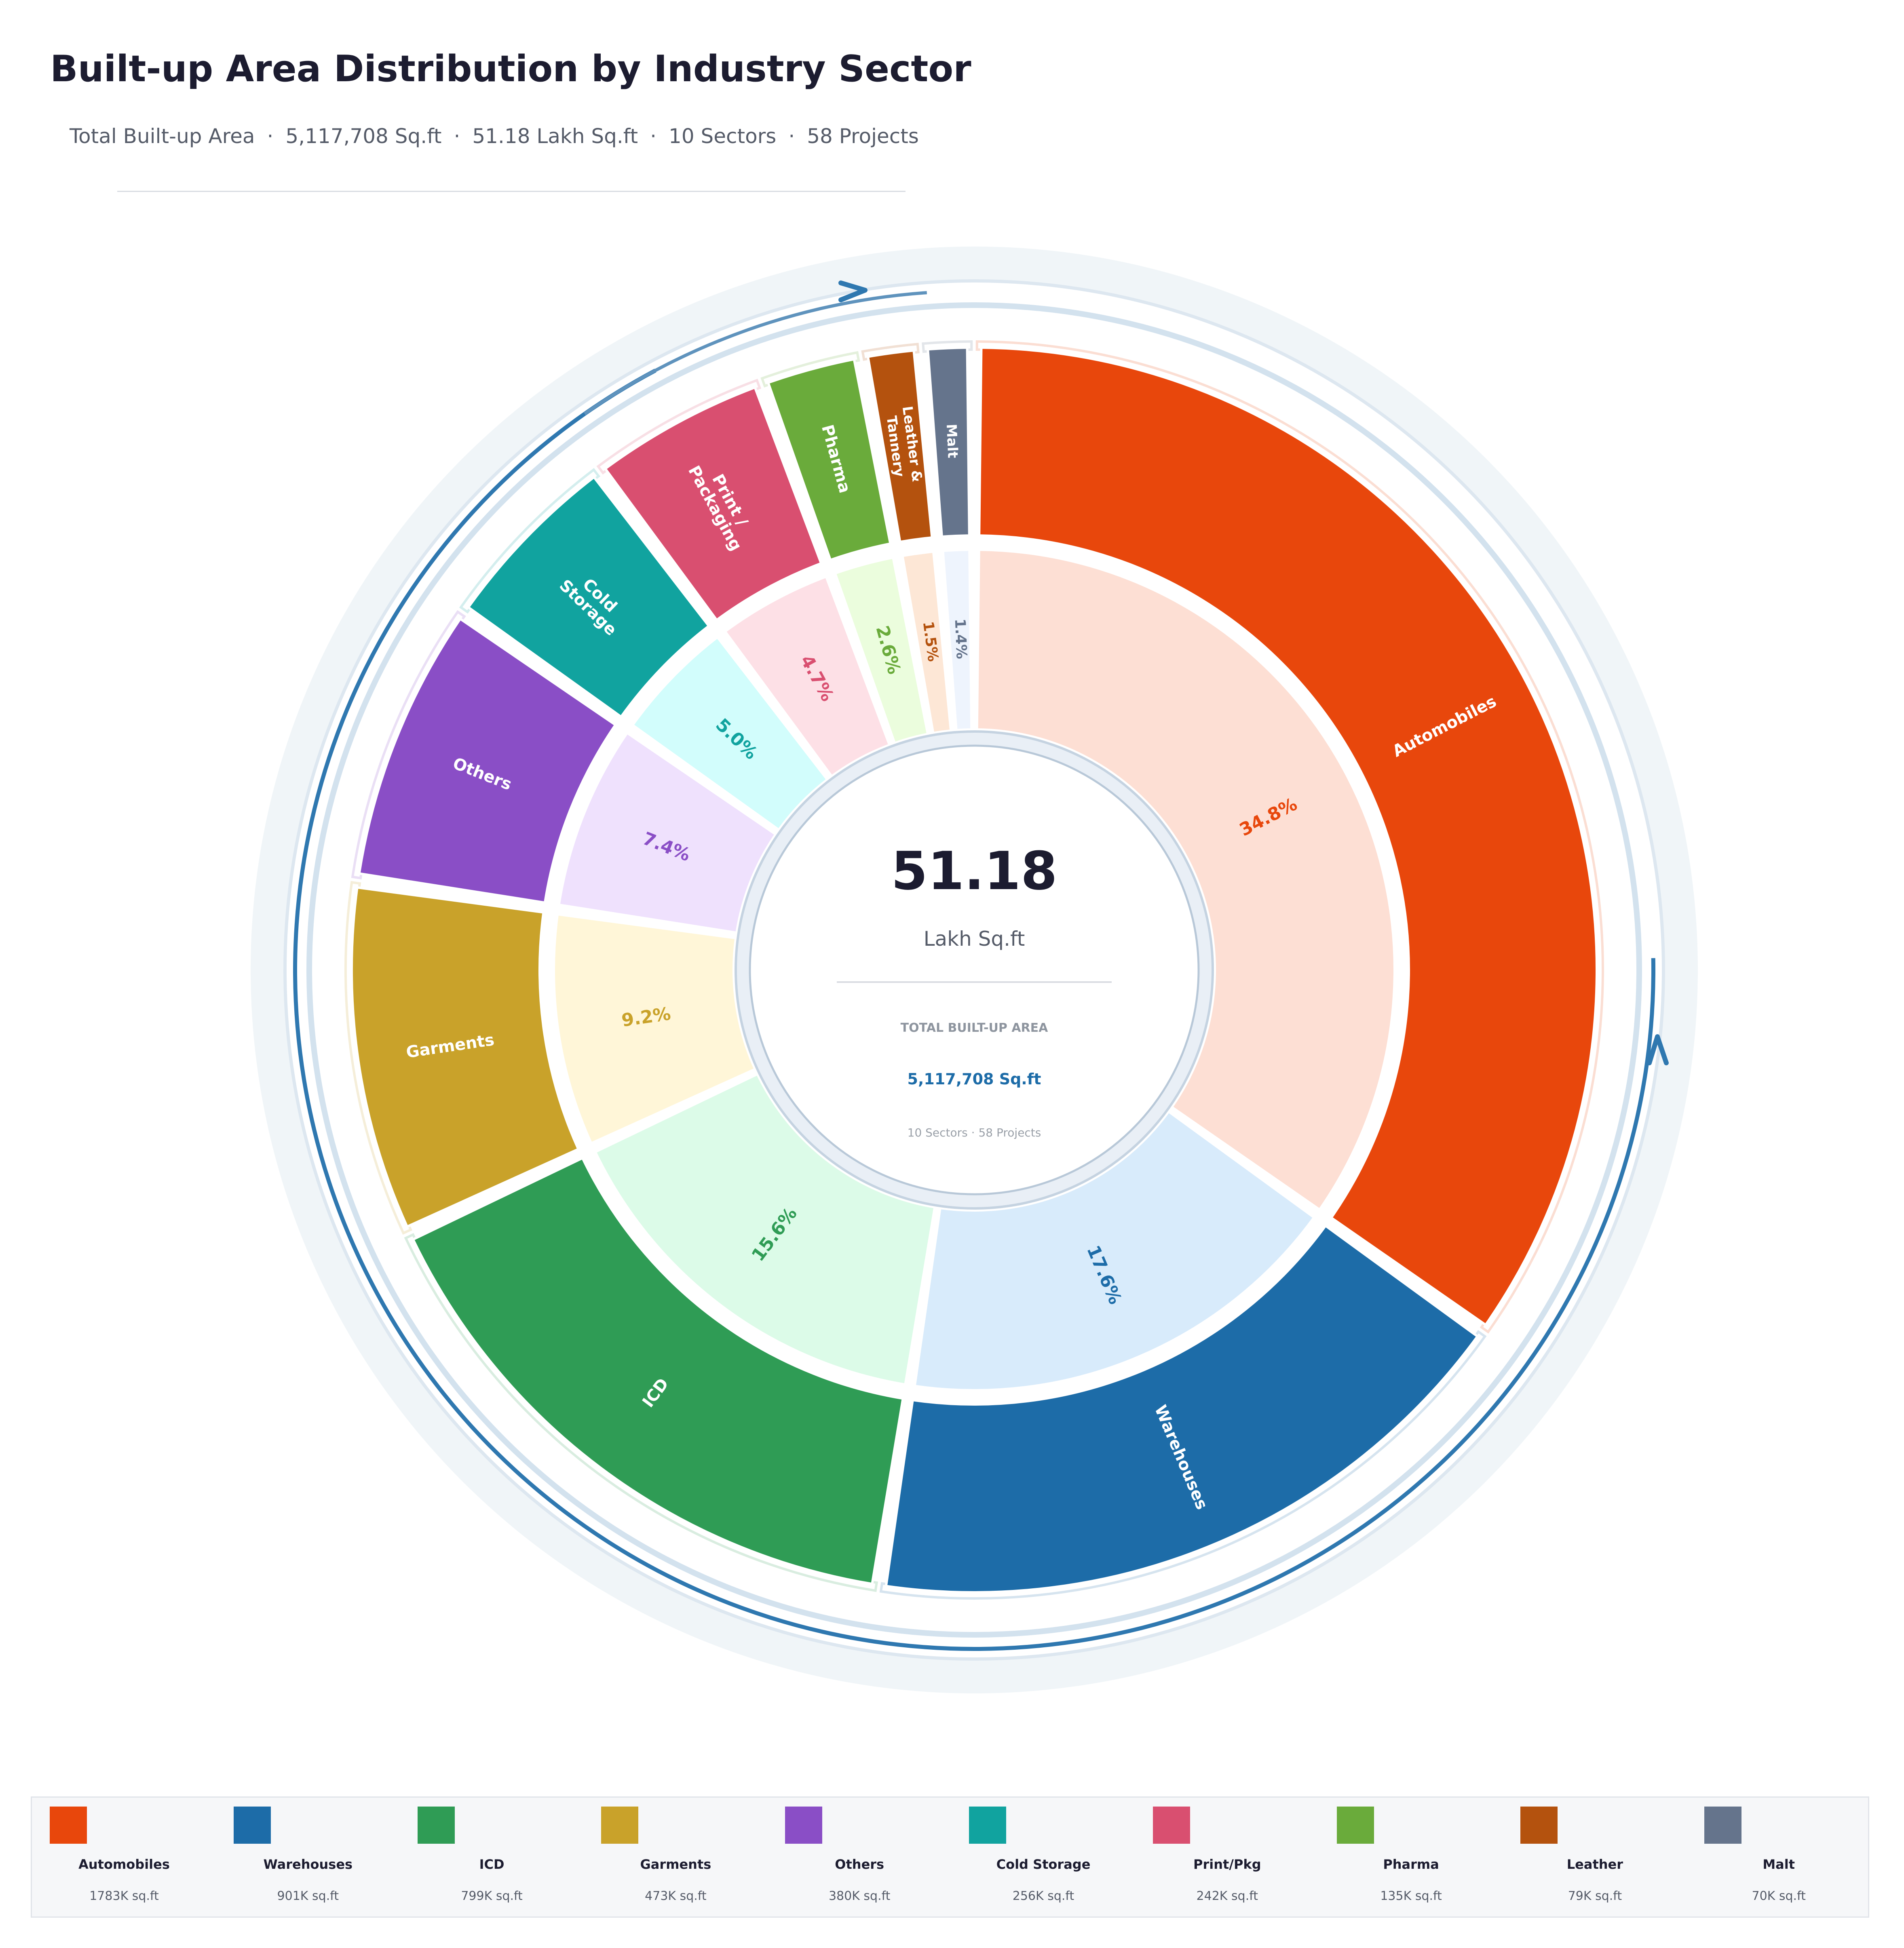  What do you see at coordinates (465, 1058) in the screenshot?
I see `outer-slice-garments` at bounding box center [465, 1058].